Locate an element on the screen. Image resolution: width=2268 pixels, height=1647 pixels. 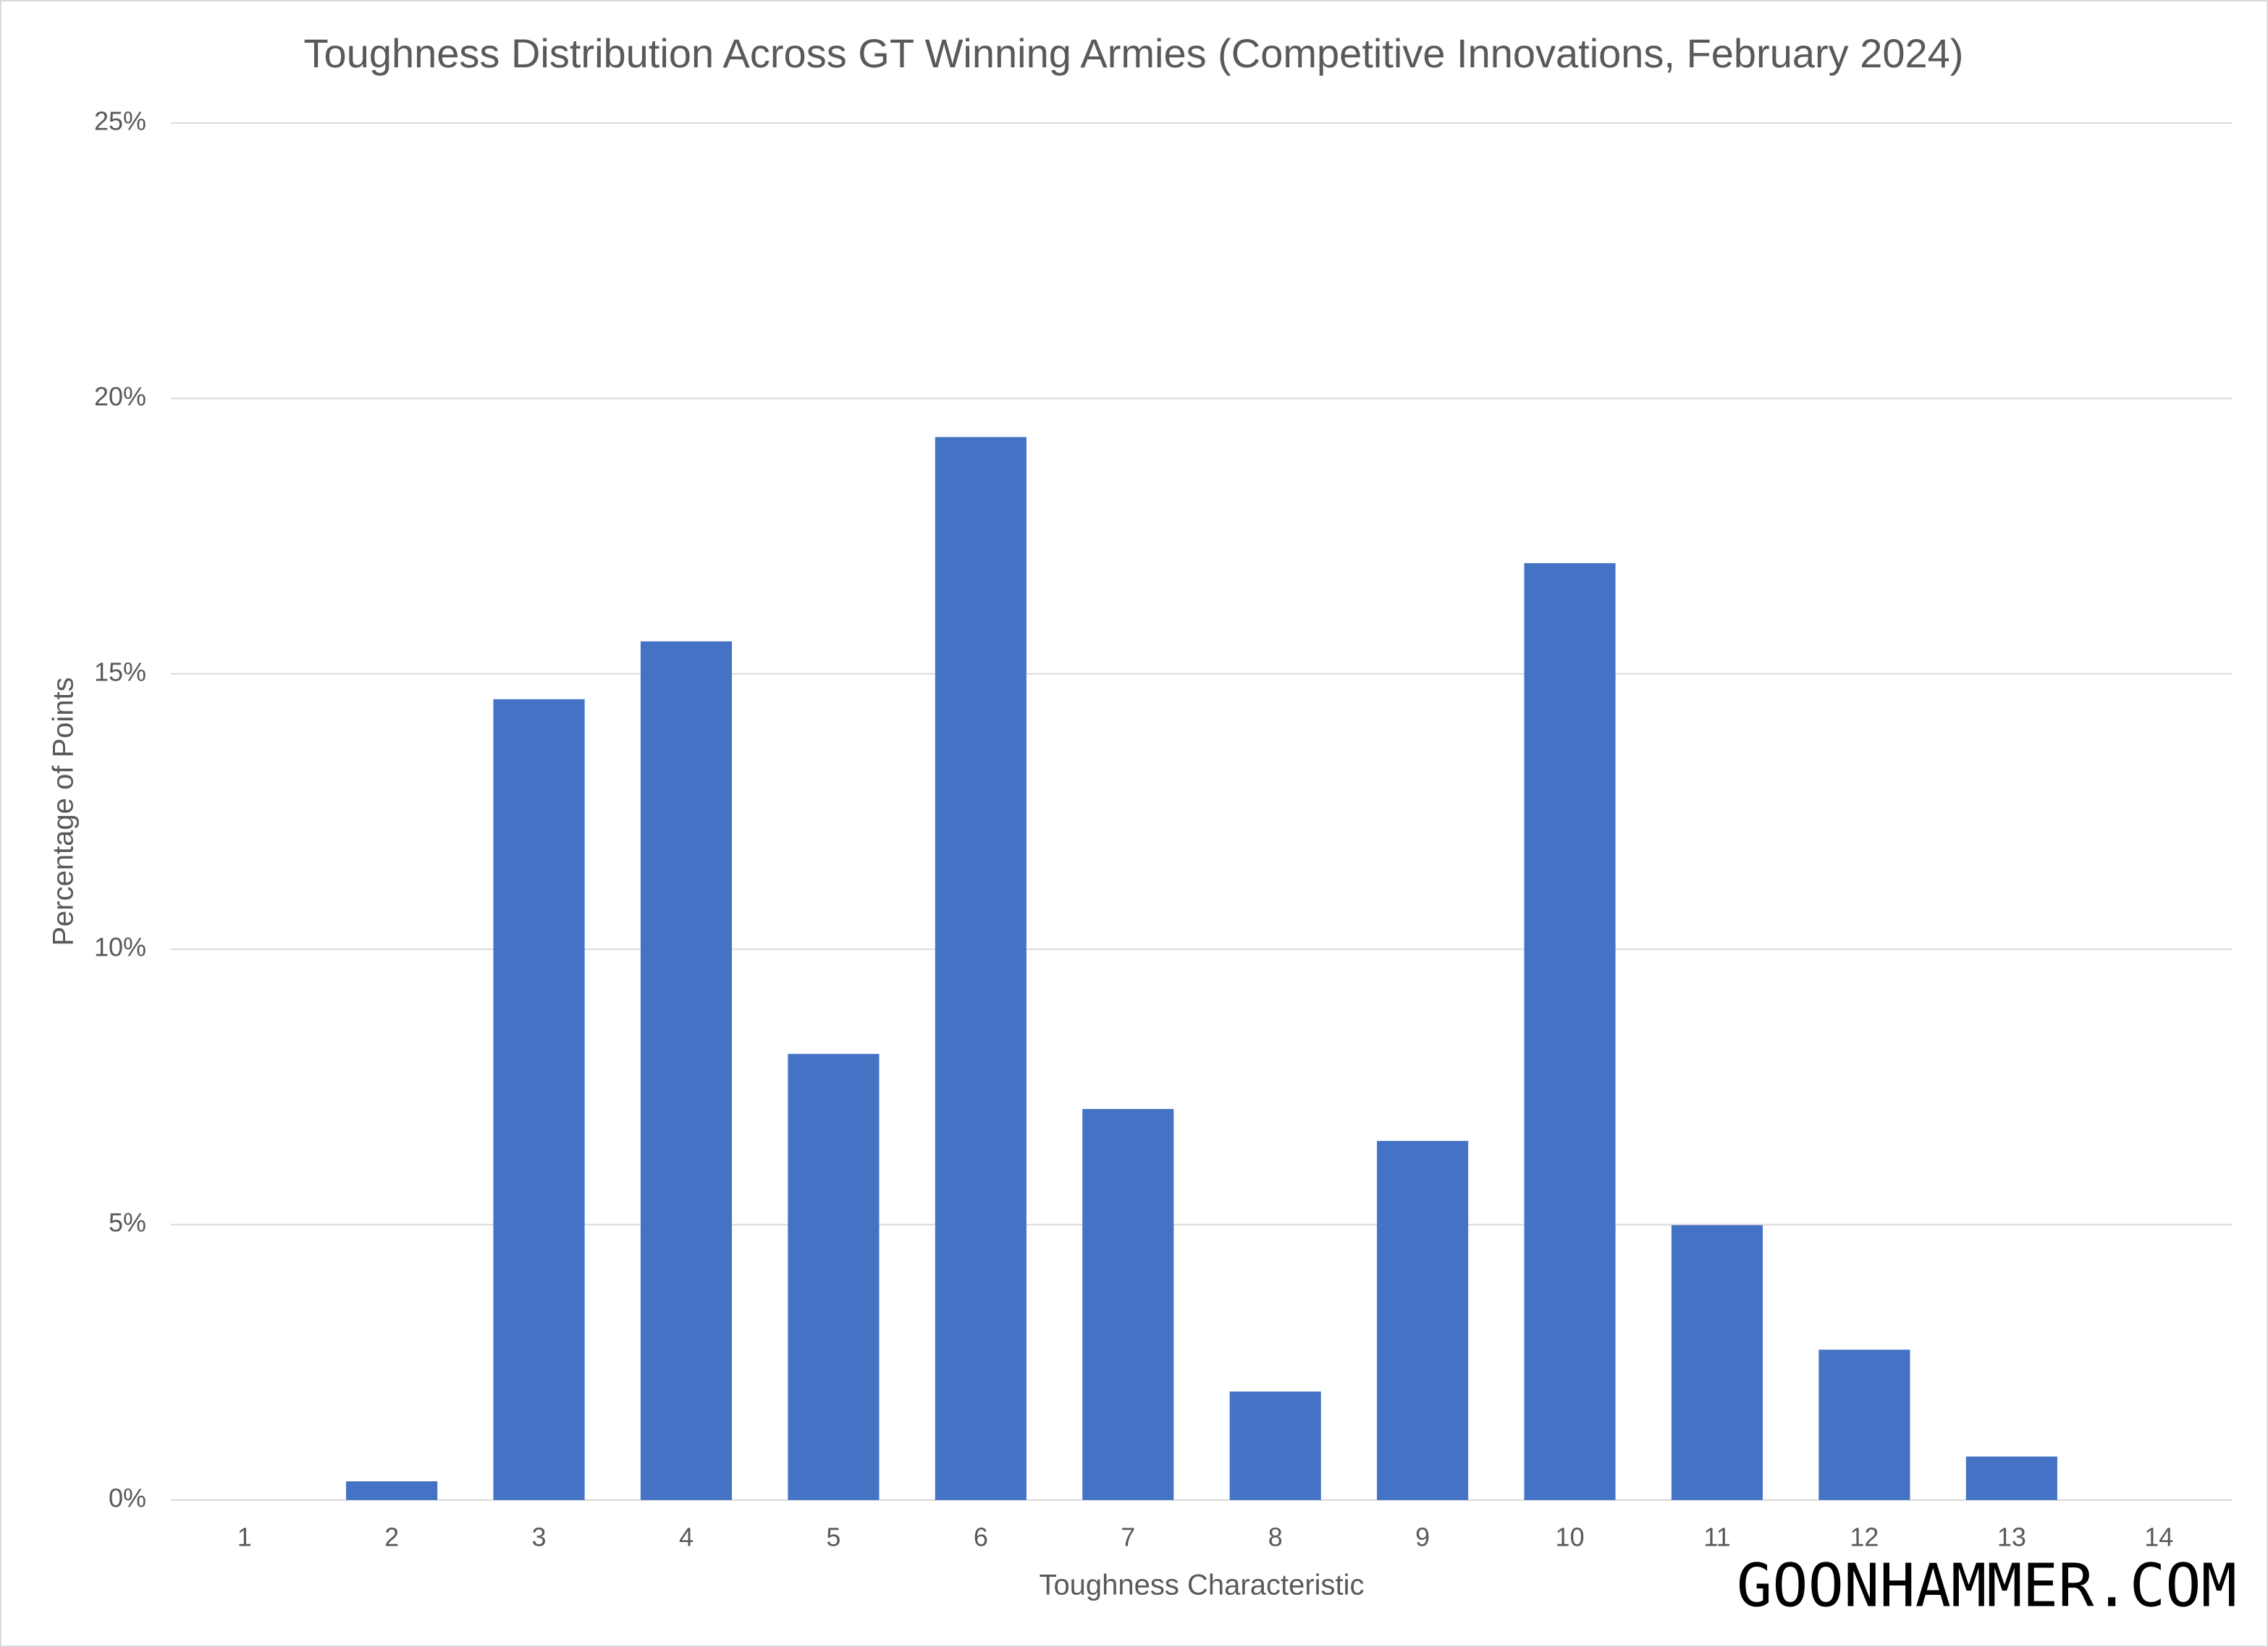
y-tick-label: 20% is located at coordinates (120, 396).